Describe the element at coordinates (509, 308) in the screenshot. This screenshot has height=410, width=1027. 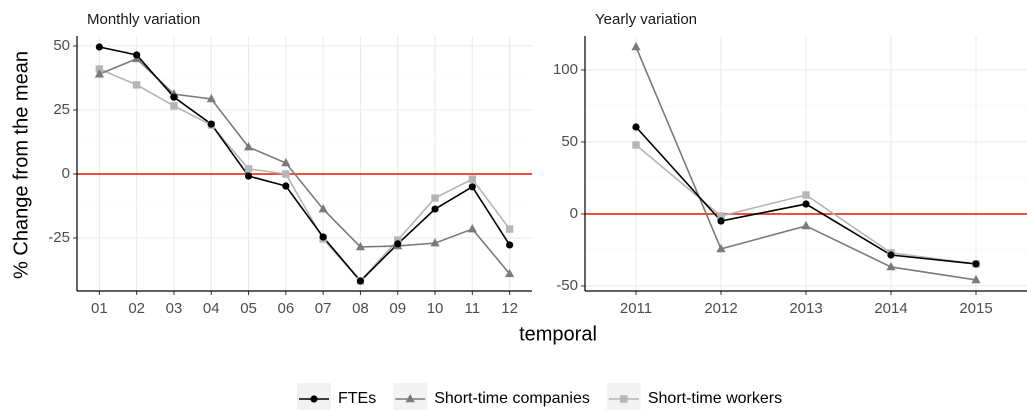
I see `x-tick-label: 12` at that location.